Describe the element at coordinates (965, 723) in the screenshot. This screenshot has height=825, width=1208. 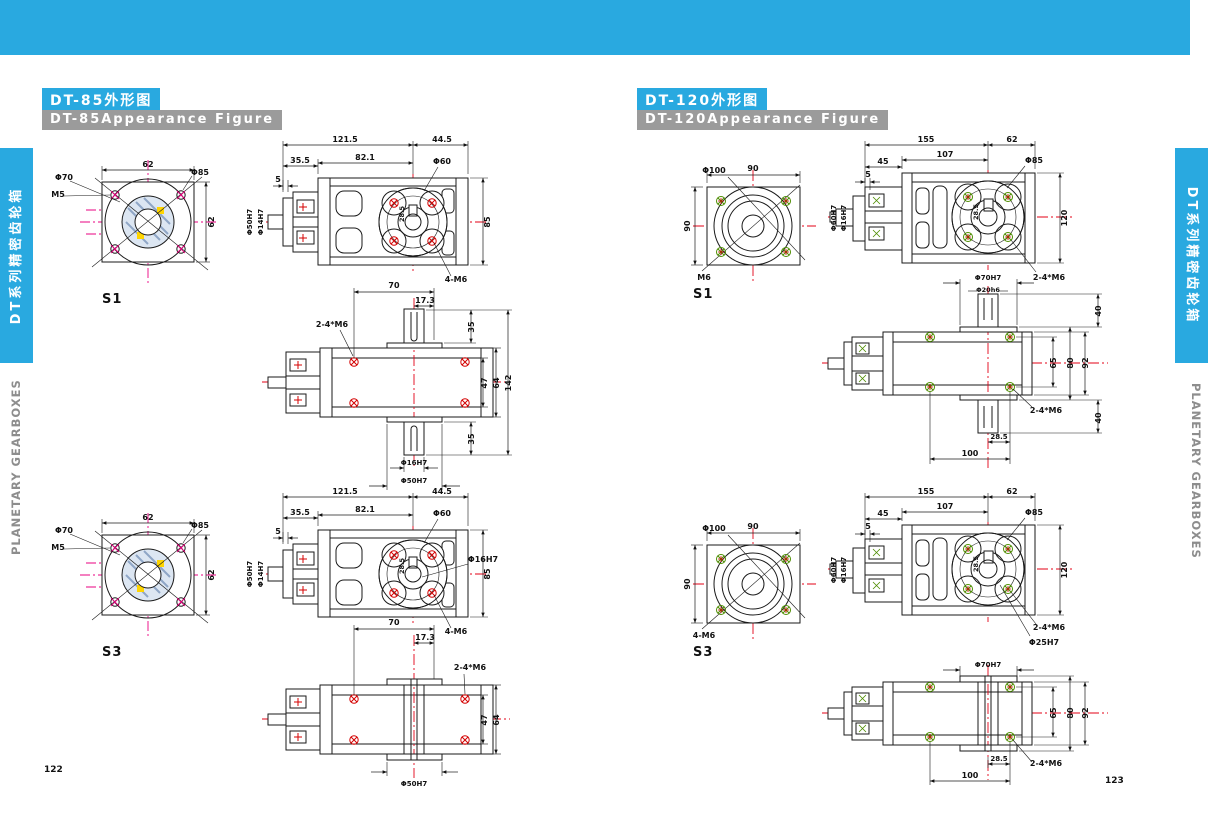
I see `dt120-s3-plan-view: Φ70H7 65 80 92 28.5 100 2-4*M6` at that location.